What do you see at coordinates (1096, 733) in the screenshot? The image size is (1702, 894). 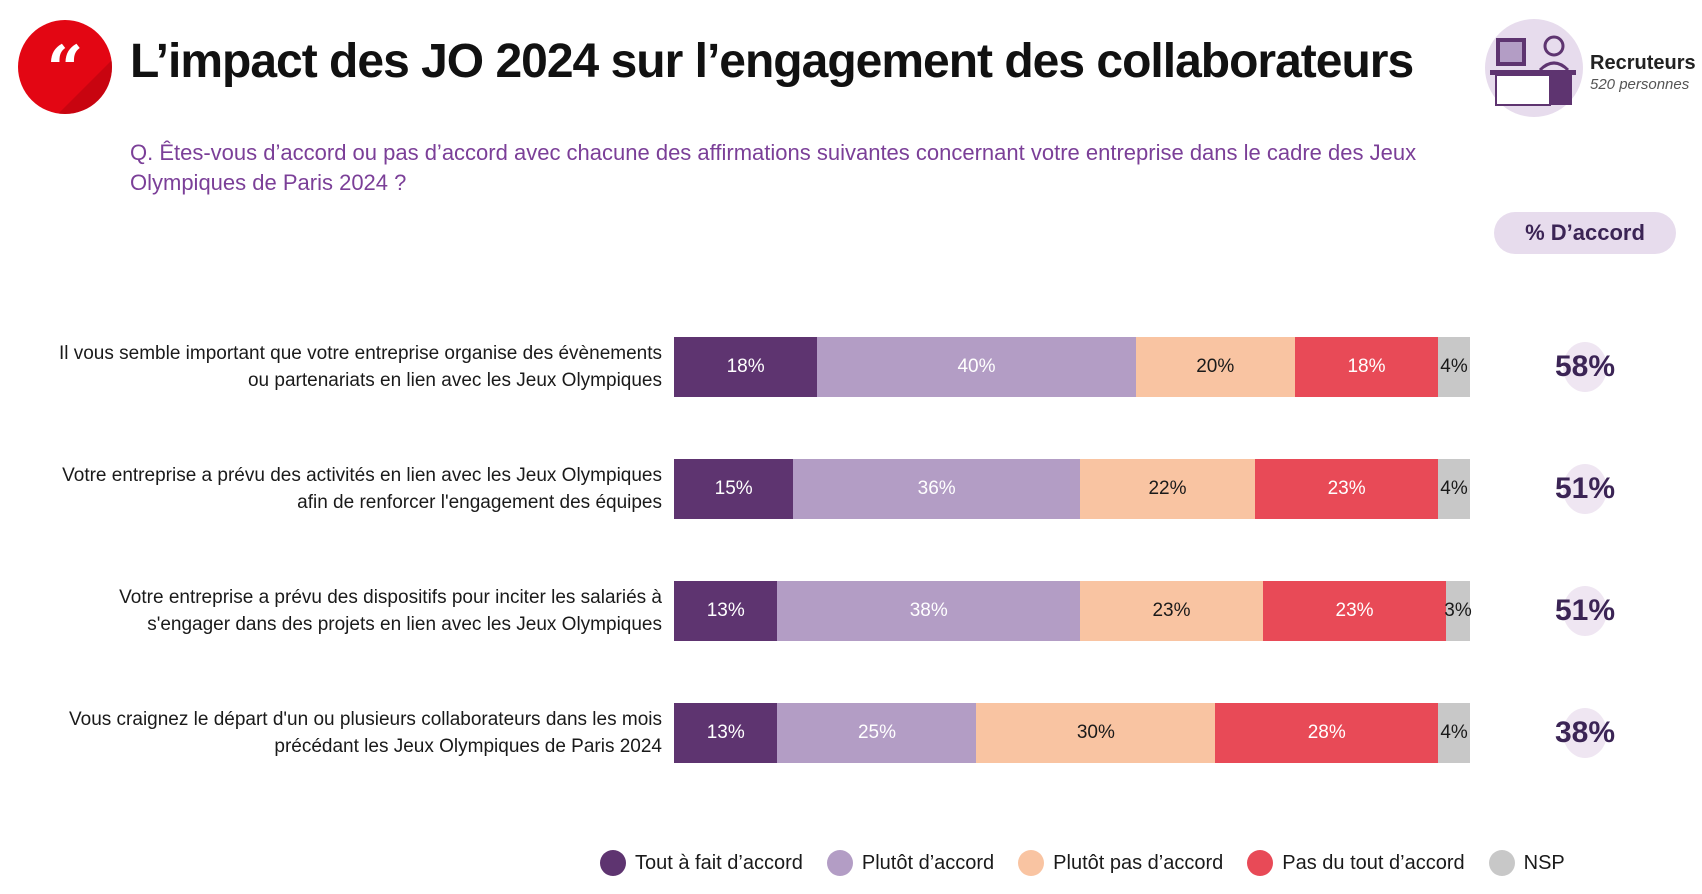 I see `bar-segment: 30%` at bounding box center [1096, 733].